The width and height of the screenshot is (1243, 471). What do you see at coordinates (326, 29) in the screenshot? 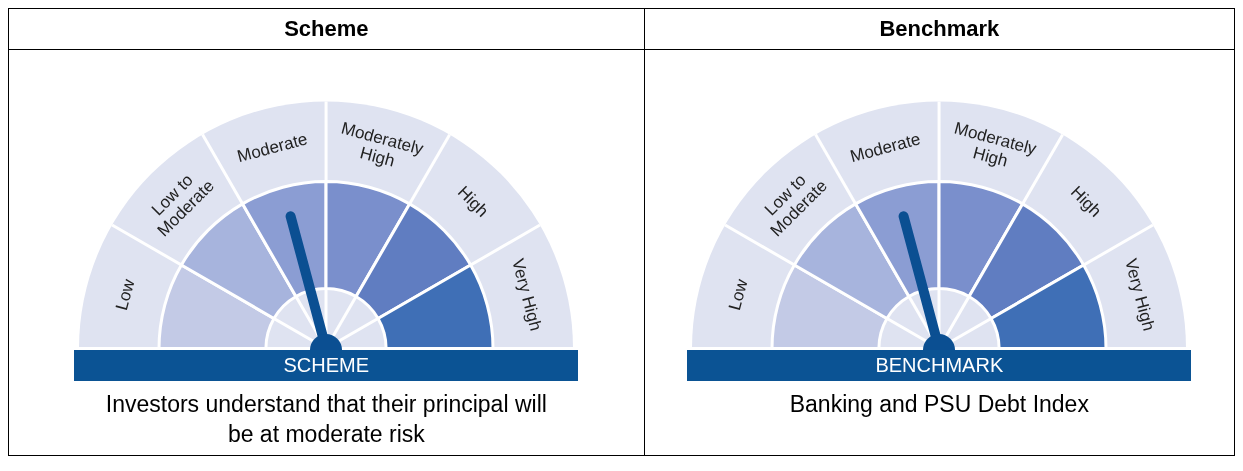
I see `chart-title: Scheme` at bounding box center [326, 29].